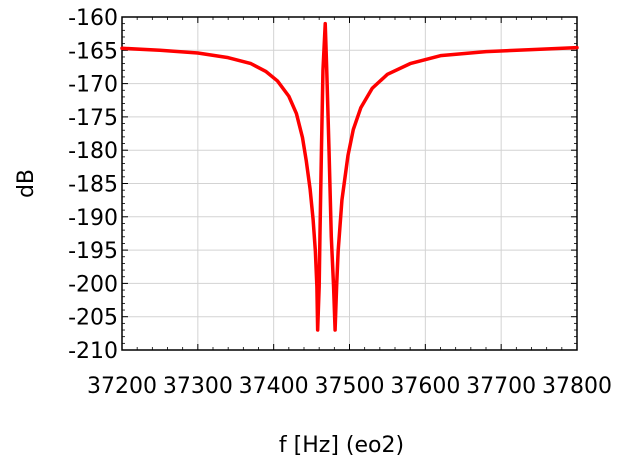 The image size is (623, 470). I want to click on y-tick-label: -160, so click(93, 18).